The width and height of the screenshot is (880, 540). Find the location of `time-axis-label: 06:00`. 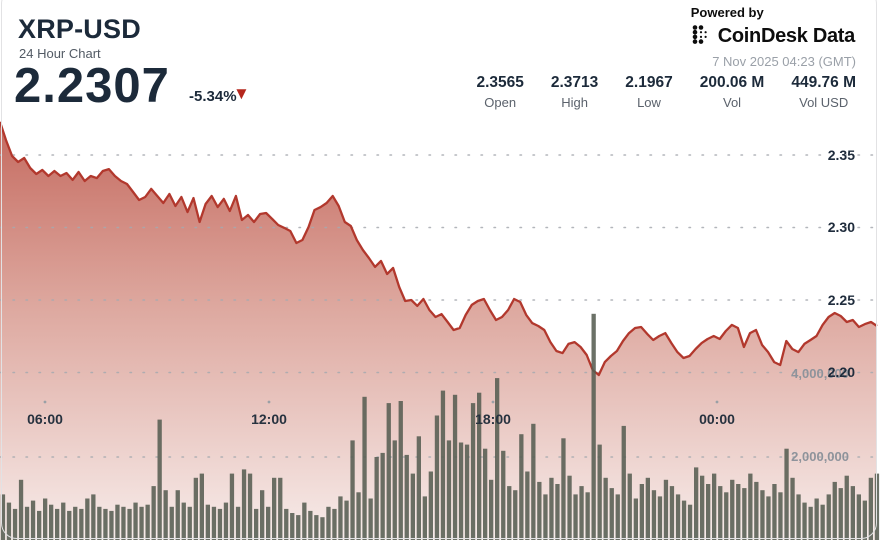

time-axis-label: 06:00 is located at coordinates (45, 419).